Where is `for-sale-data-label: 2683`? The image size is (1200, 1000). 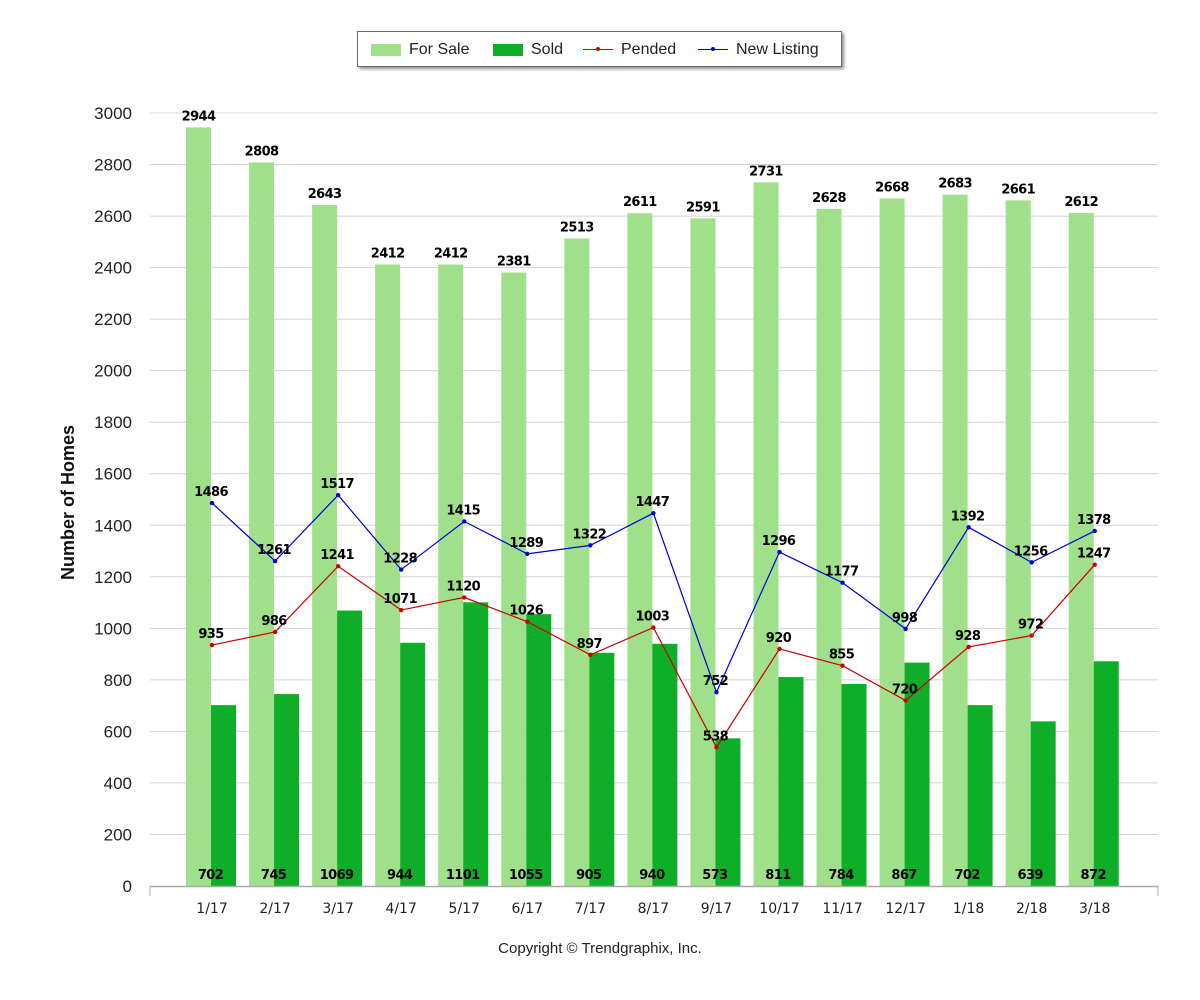 for-sale-data-label: 2683 is located at coordinates (955, 184).